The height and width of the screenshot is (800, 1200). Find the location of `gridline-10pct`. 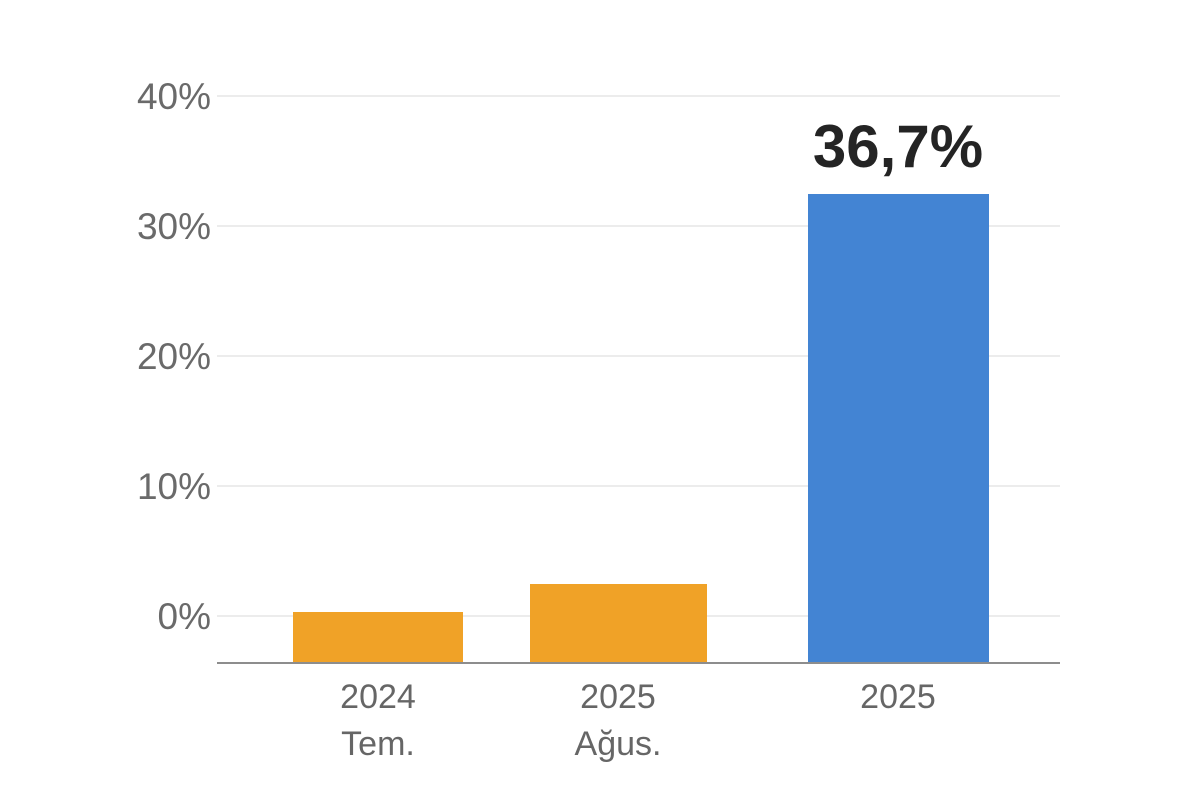

gridline-10pct is located at coordinates (638, 486).